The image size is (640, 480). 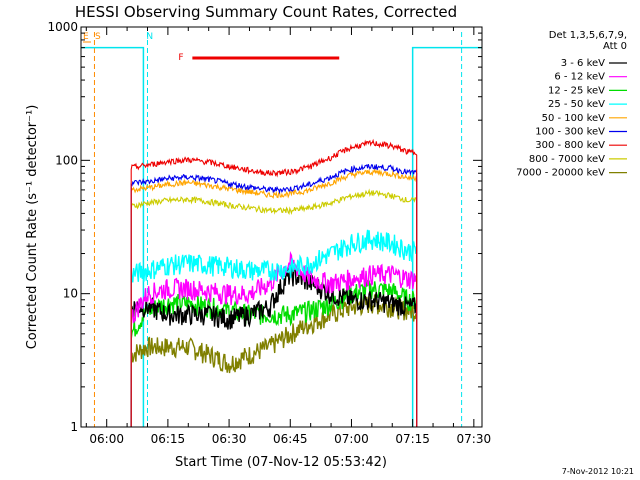 What do you see at coordinates (598, 471) in the screenshot?
I see `footer-date: 7-Nov-2012 10:21` at bounding box center [598, 471].